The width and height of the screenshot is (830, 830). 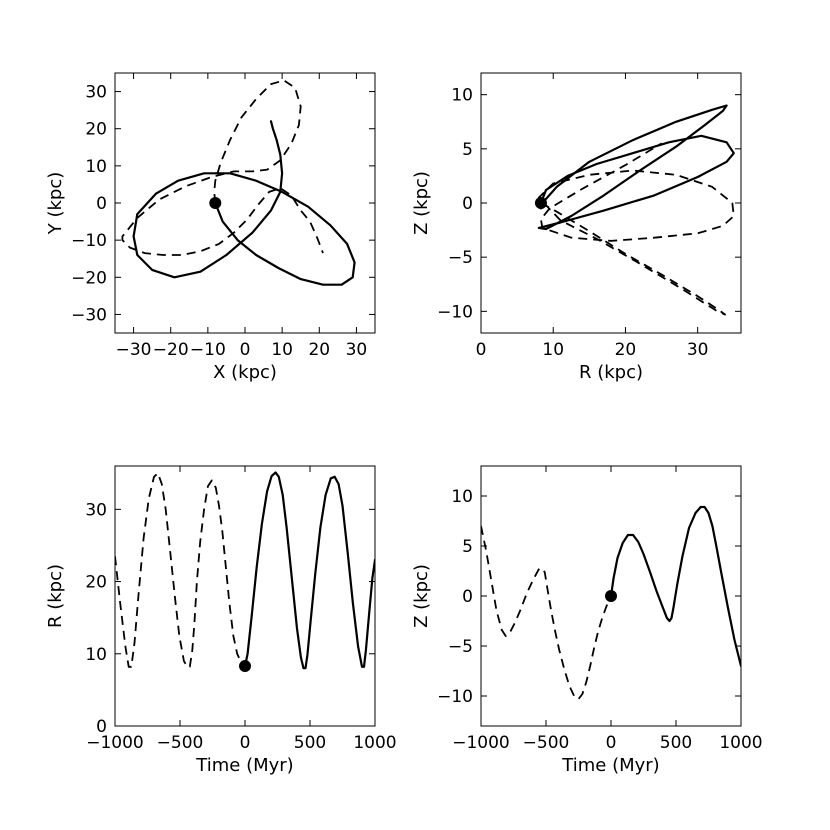 What do you see at coordinates (55, 596) in the screenshot?
I see `y-axis-label: R (kpc)` at bounding box center [55, 596].